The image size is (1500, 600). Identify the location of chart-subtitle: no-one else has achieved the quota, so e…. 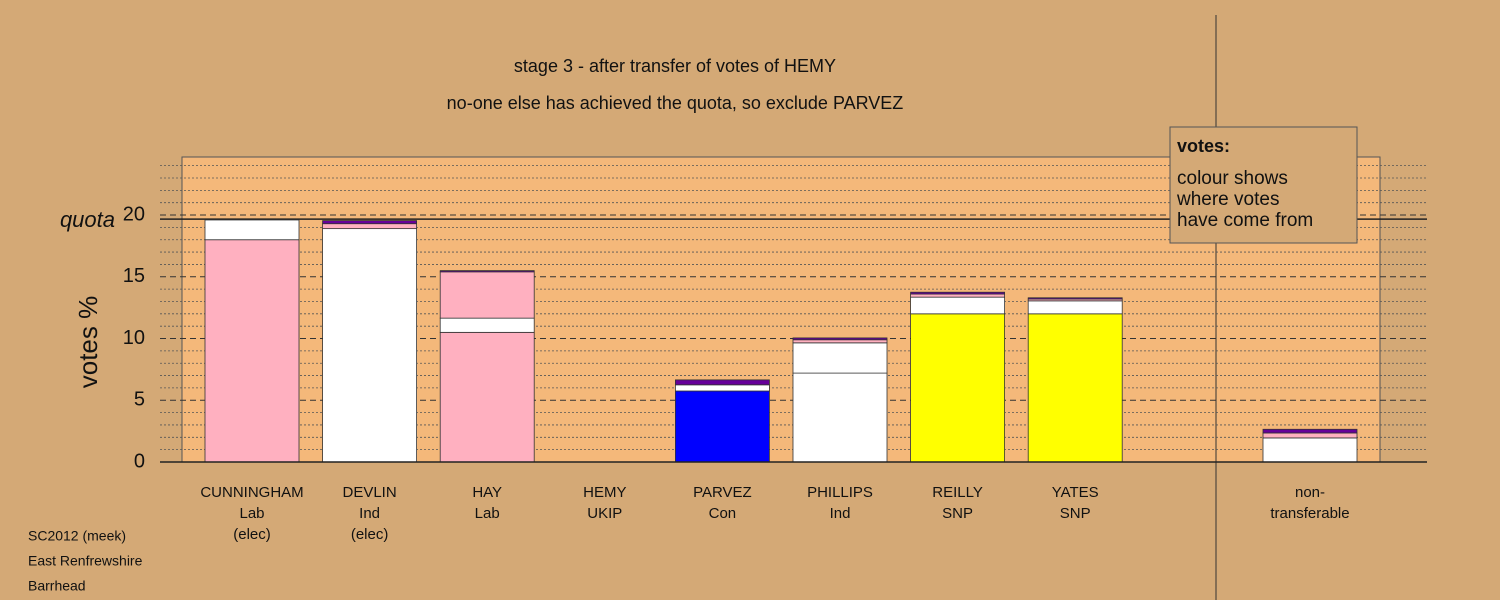
(675, 103).